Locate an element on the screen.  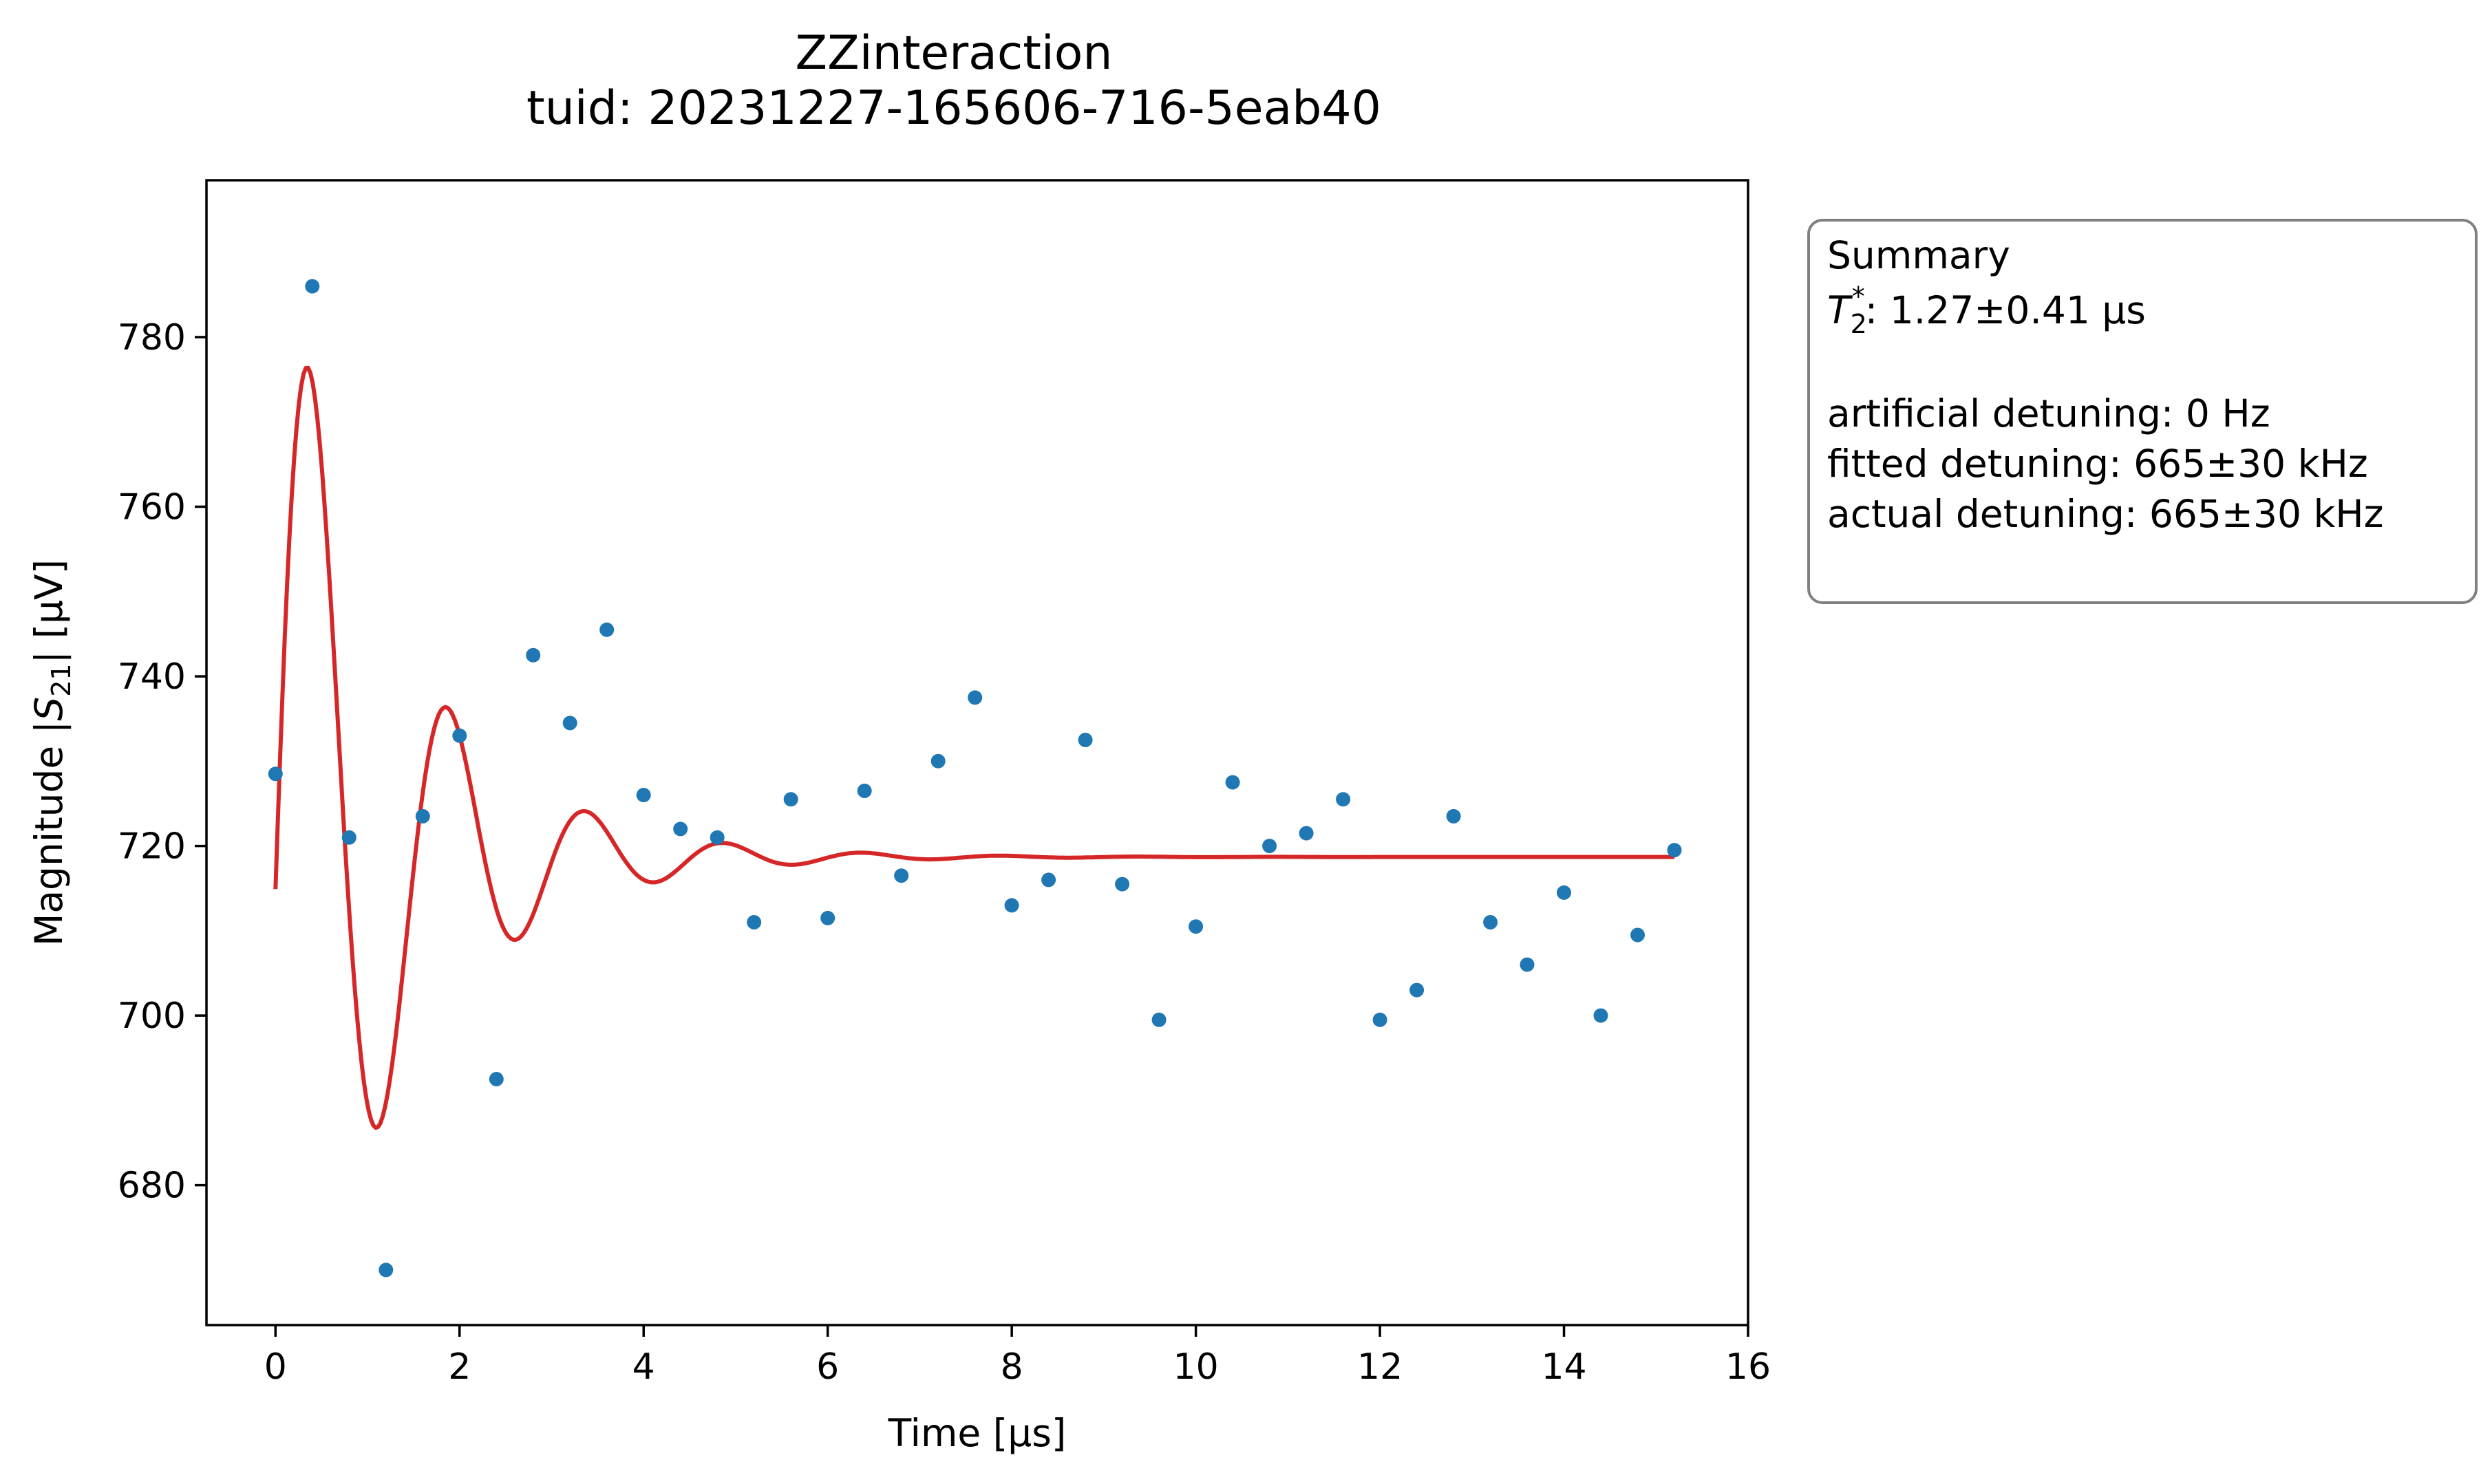
summary-fitted-detuning: fitted detuning: 665±30 kHz is located at coordinates (2097, 464).